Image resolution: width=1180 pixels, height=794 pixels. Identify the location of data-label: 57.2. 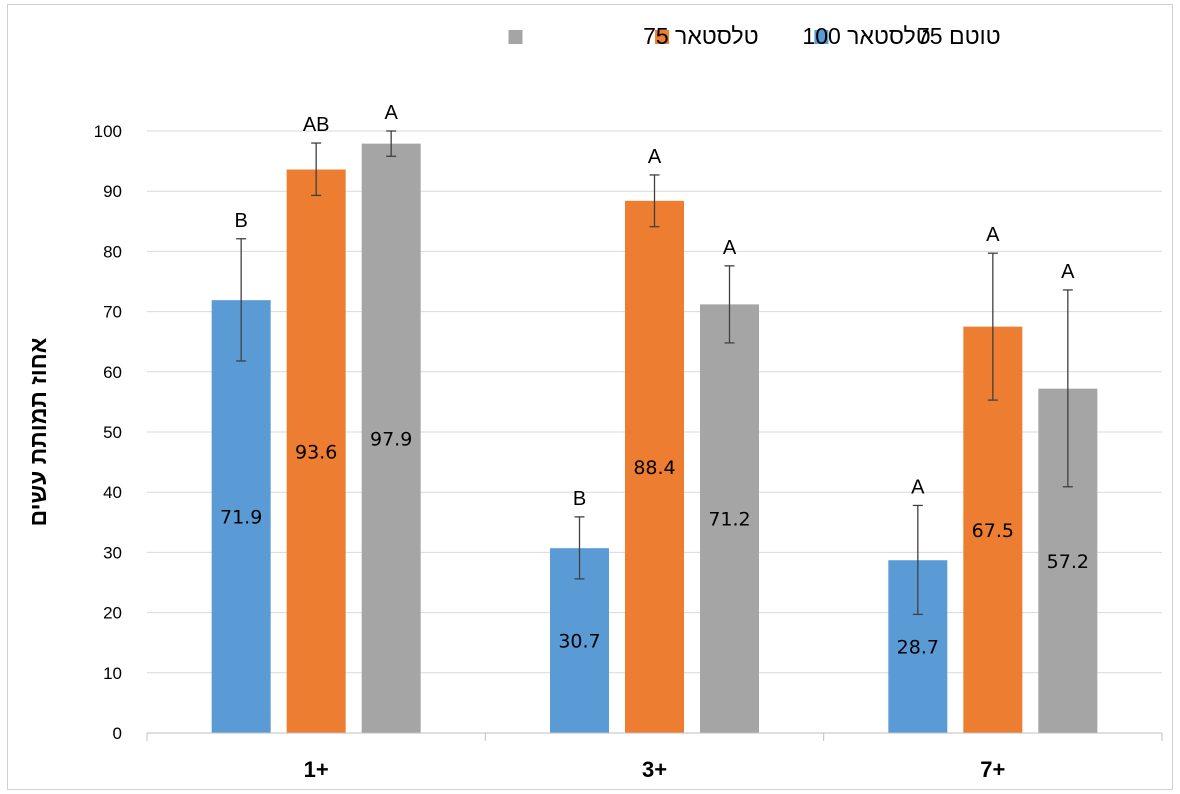
(1068, 562).